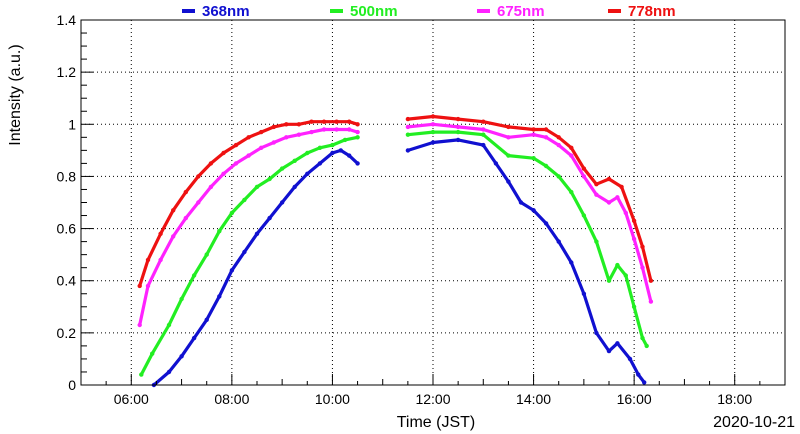  Describe the element at coordinates (436, 422) in the screenshot. I see `x-axis-title: Time (JST)` at that location.